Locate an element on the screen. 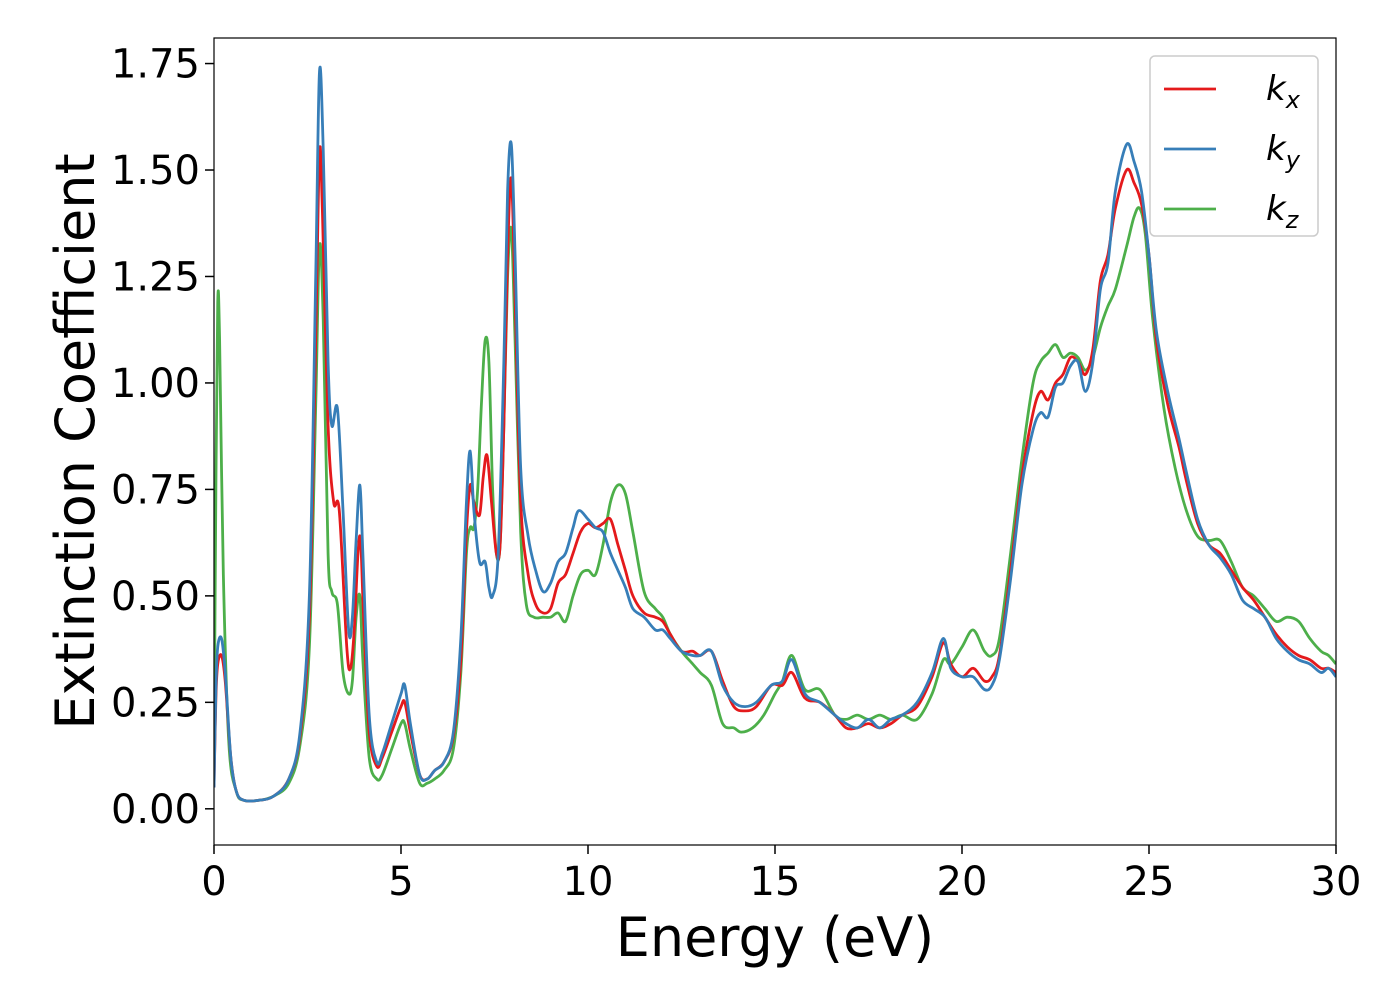 The height and width of the screenshot is (1000, 1400). x-tick-label: 10 is located at coordinates (588, 882).